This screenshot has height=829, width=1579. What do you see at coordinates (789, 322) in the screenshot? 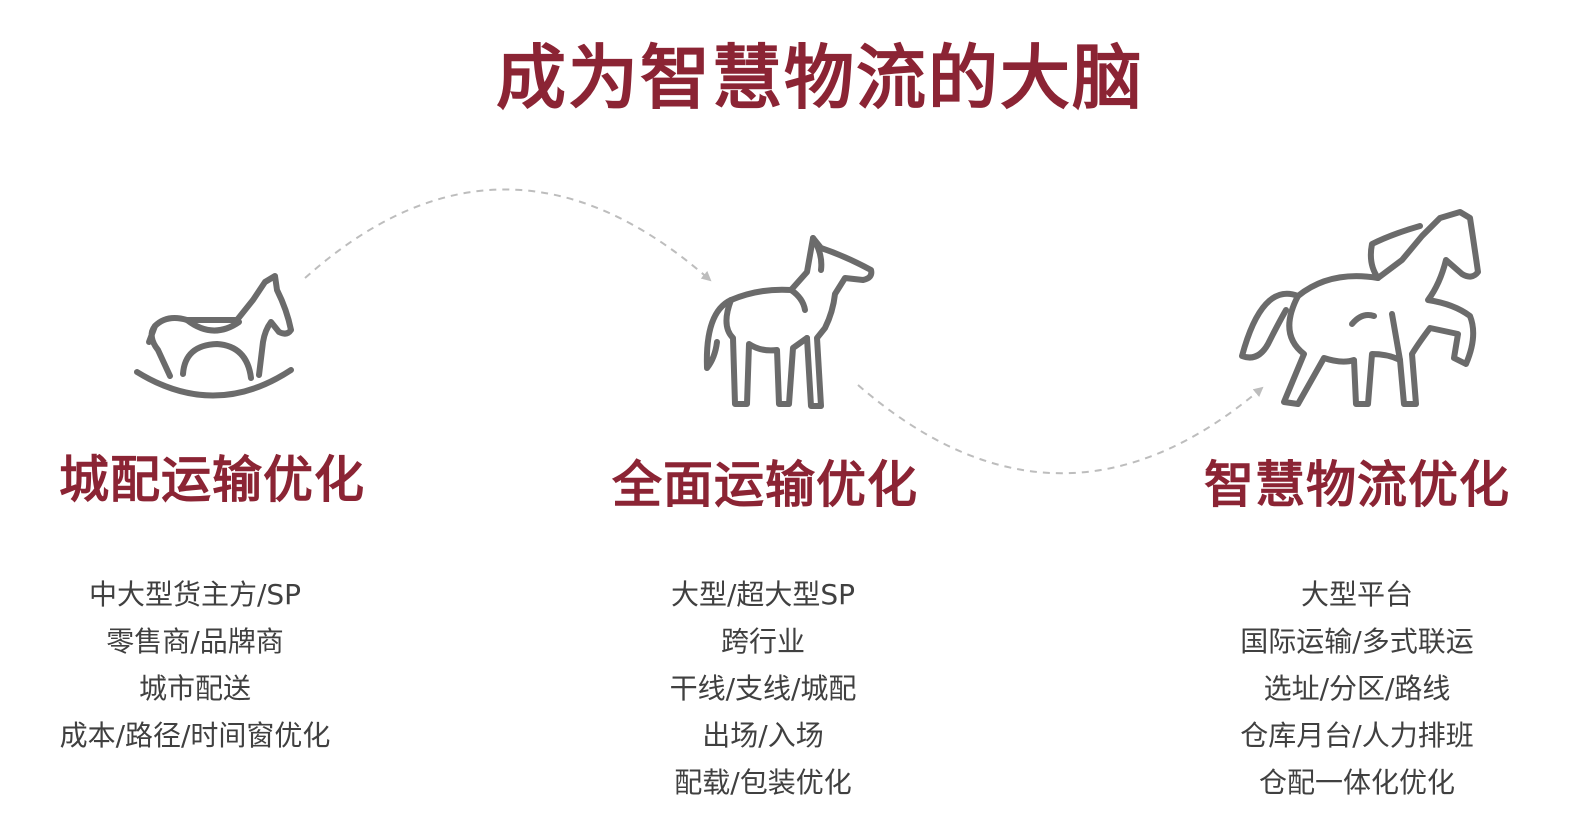
I see `horse-icon` at bounding box center [789, 322].